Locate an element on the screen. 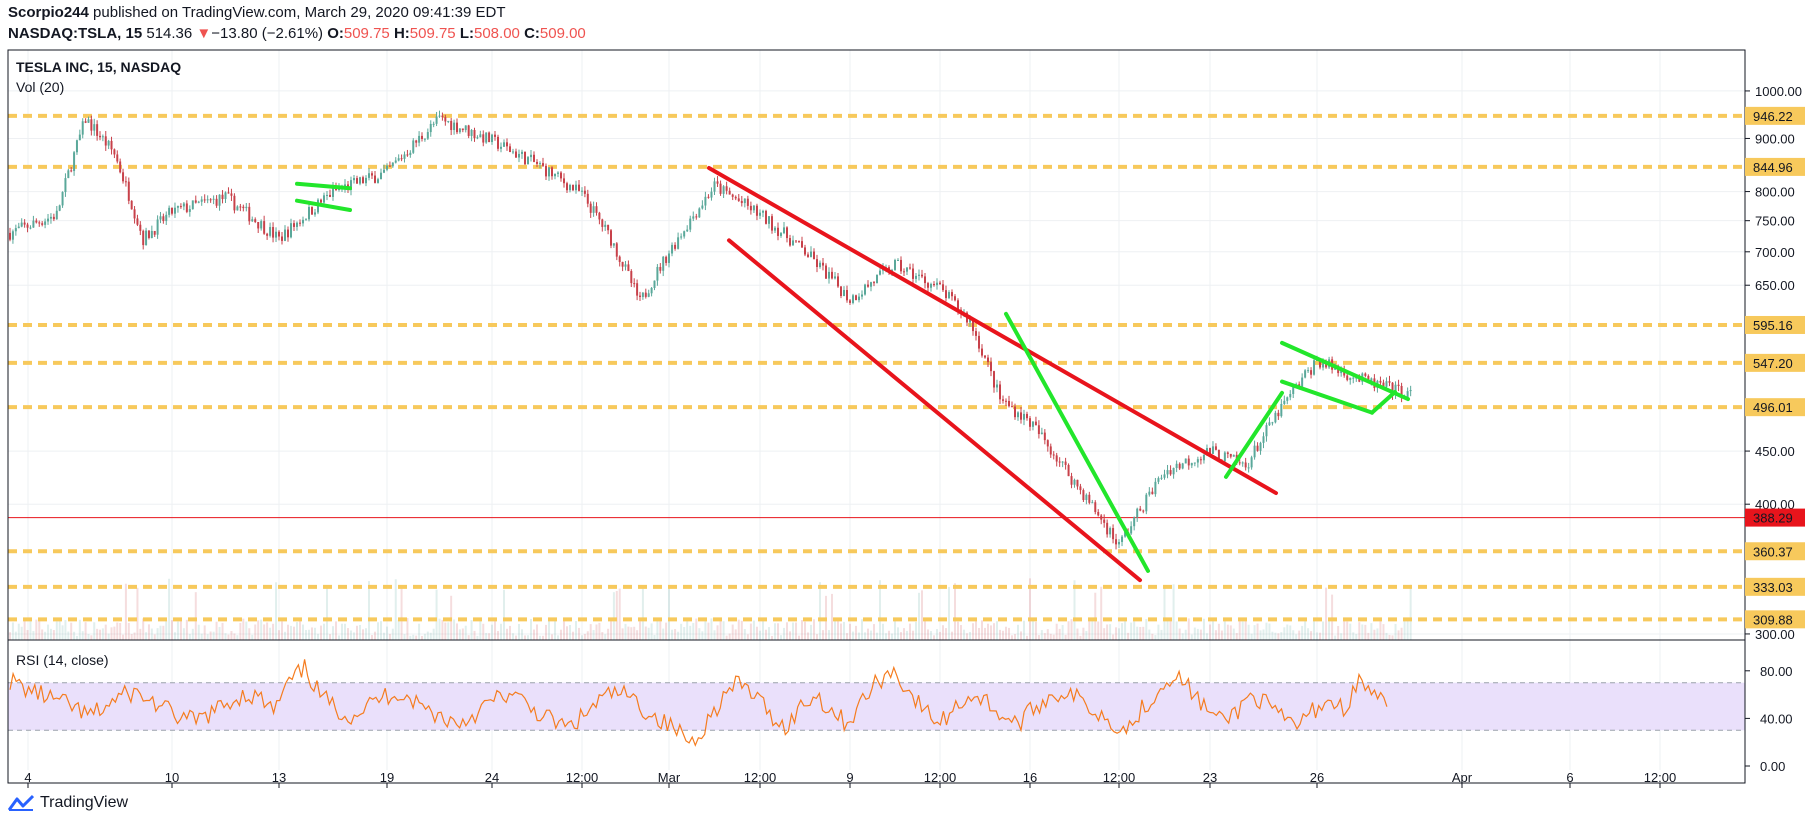 This screenshot has width=1817, height=824. brand-text: TradingView is located at coordinates (84, 802).